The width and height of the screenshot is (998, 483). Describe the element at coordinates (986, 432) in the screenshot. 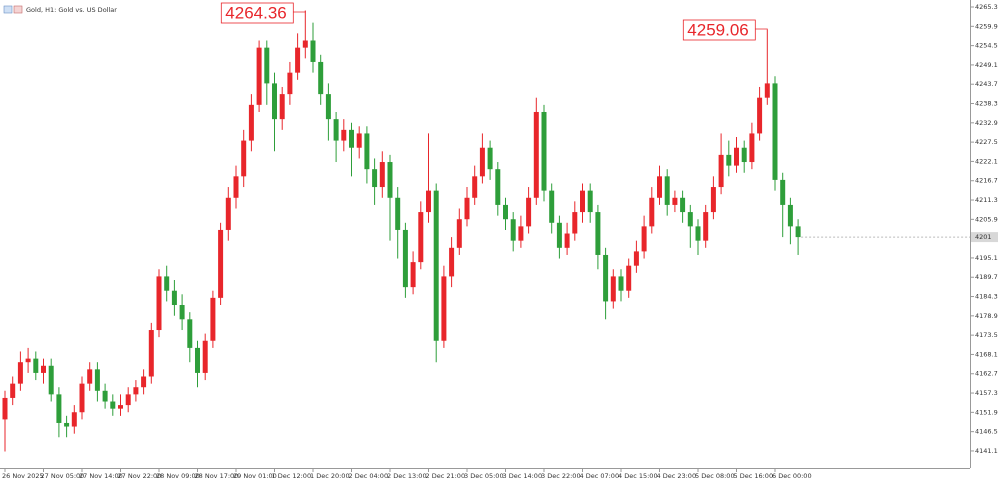

I see `y-tick-label: 4146.57` at that location.